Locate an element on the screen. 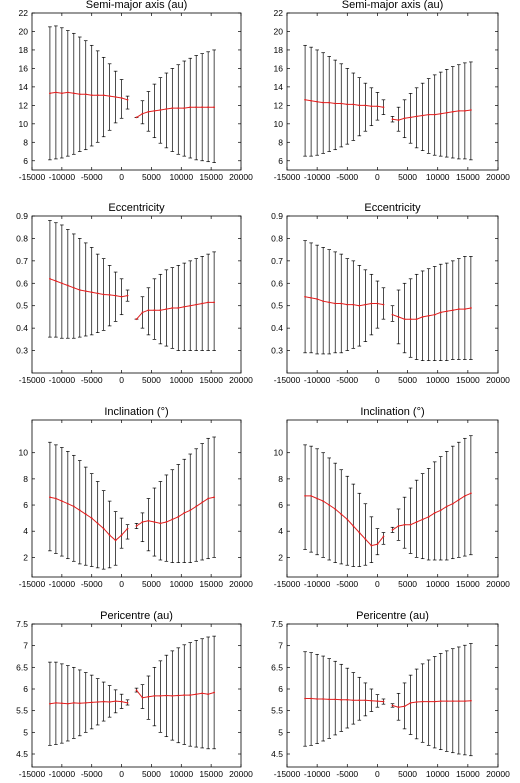 The width and height of the screenshot is (520, 783). x-tick-label: 5000 is located at coordinates (407, 380).